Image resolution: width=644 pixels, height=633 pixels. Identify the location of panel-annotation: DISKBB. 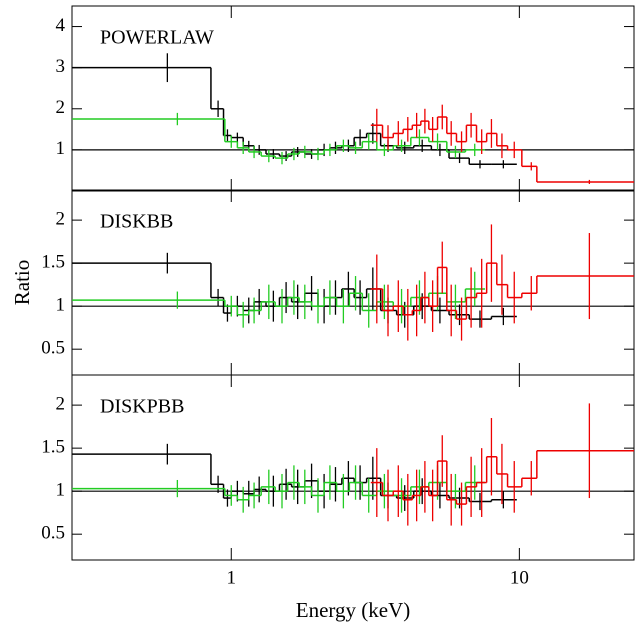
(136, 222).